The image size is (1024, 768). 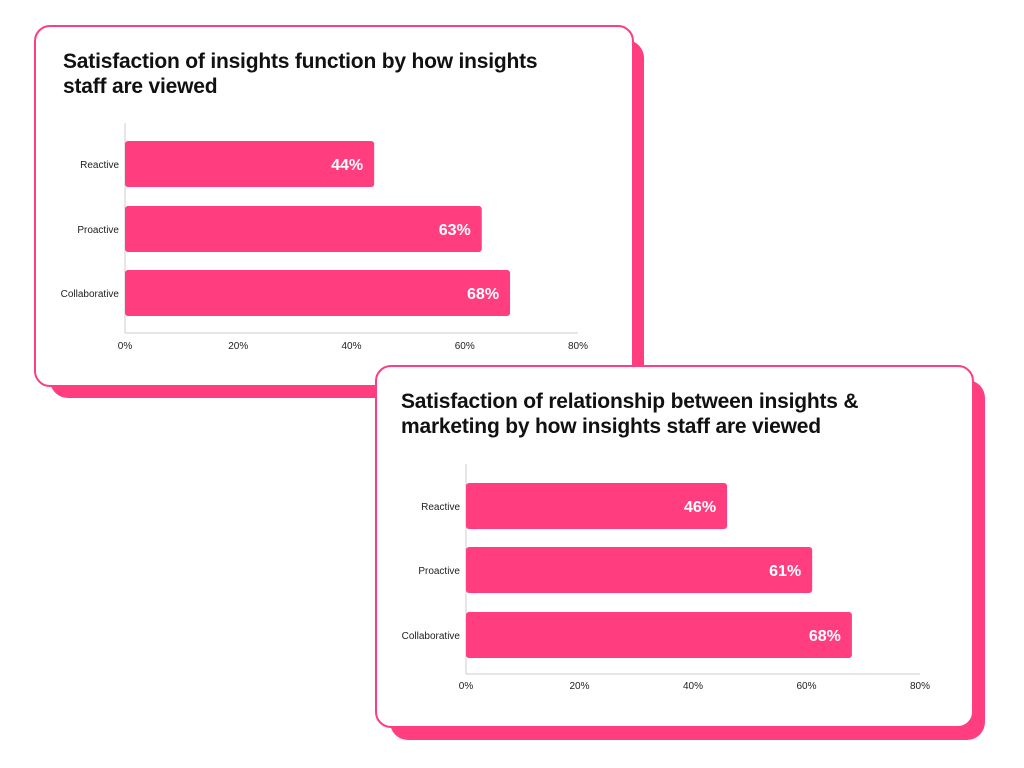 What do you see at coordinates (455, 230) in the screenshot?
I see `bar-value-label: 63%` at bounding box center [455, 230].